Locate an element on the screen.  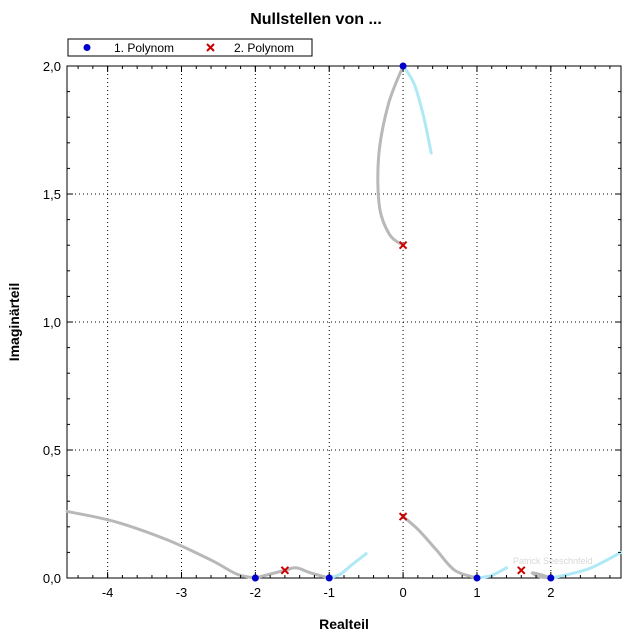
x-tick-label: -1 is located at coordinates (329, 592).